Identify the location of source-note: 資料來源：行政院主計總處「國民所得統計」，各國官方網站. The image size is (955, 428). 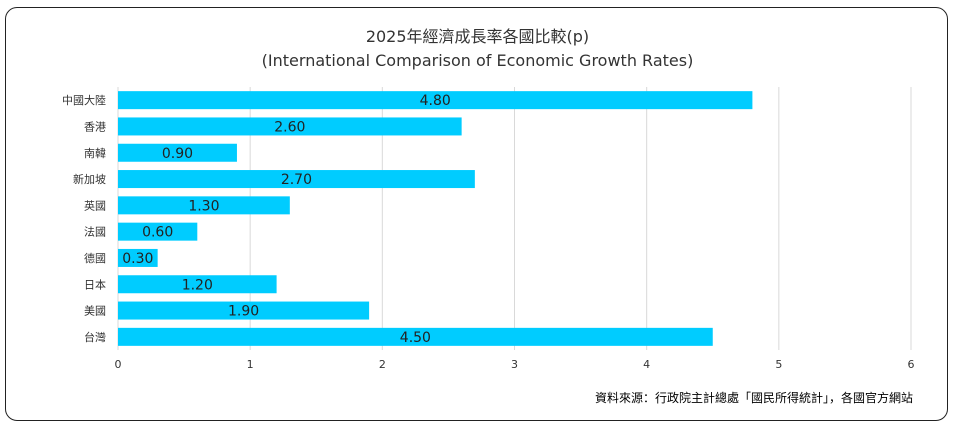
(753, 398).